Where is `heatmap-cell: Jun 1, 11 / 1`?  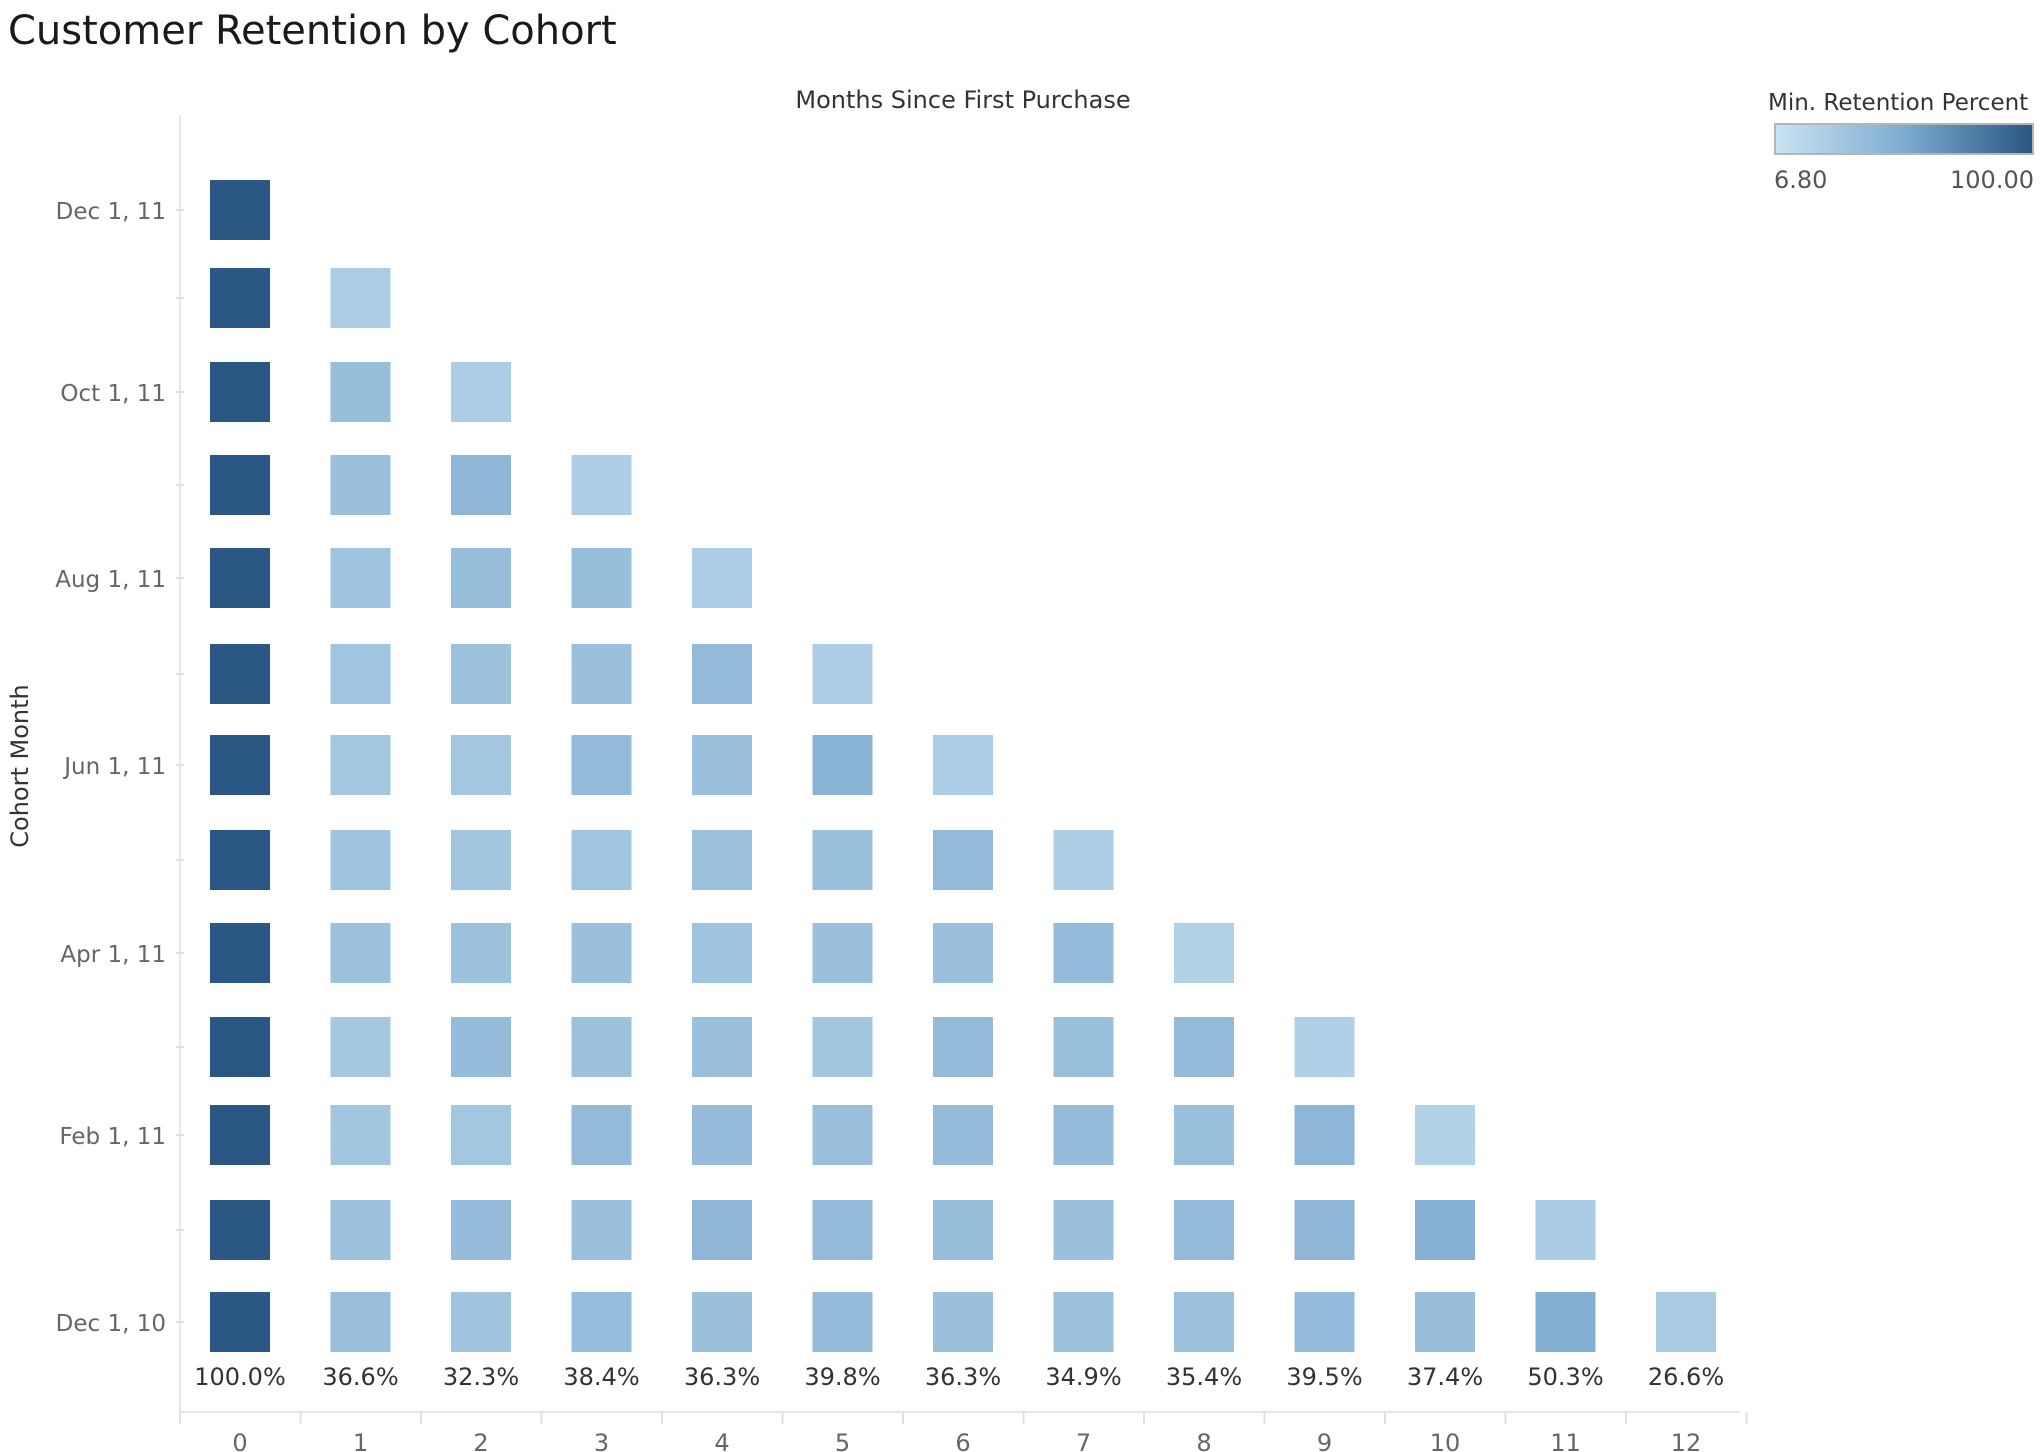 heatmap-cell: Jun 1, 11 / 1 is located at coordinates (360, 765).